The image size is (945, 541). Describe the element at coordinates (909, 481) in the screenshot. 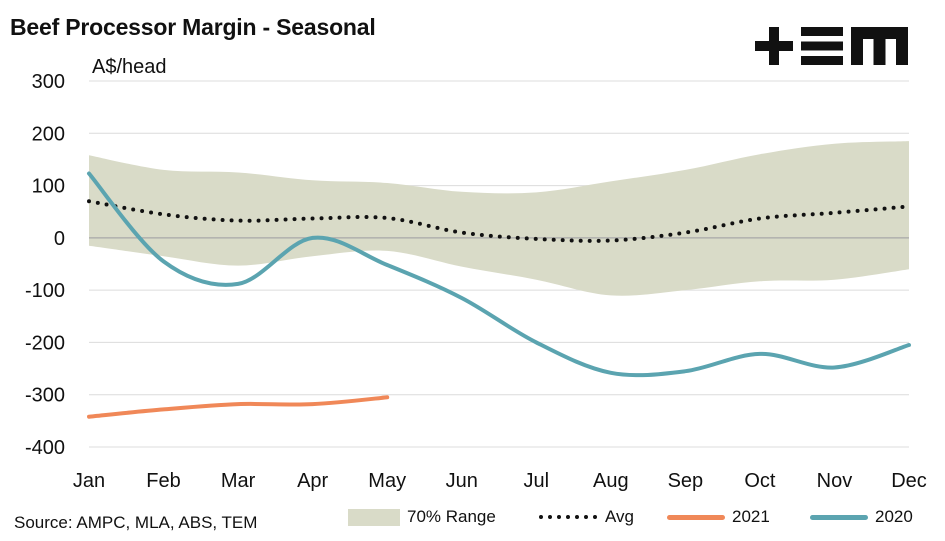

I see `x-tick-label: Dec` at that location.